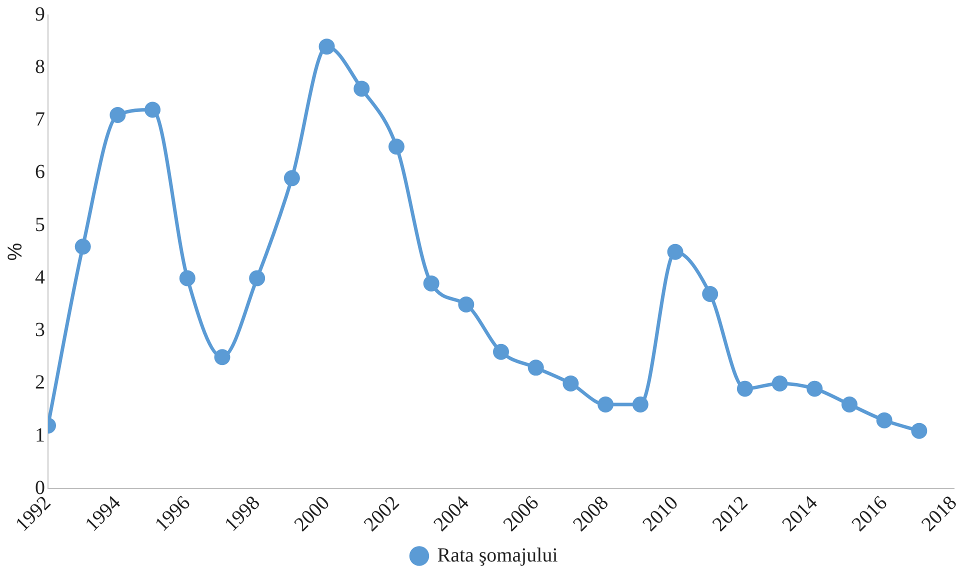  Describe the element at coordinates (40, 277) in the screenshot. I see `y-tick-label: 4` at that location.